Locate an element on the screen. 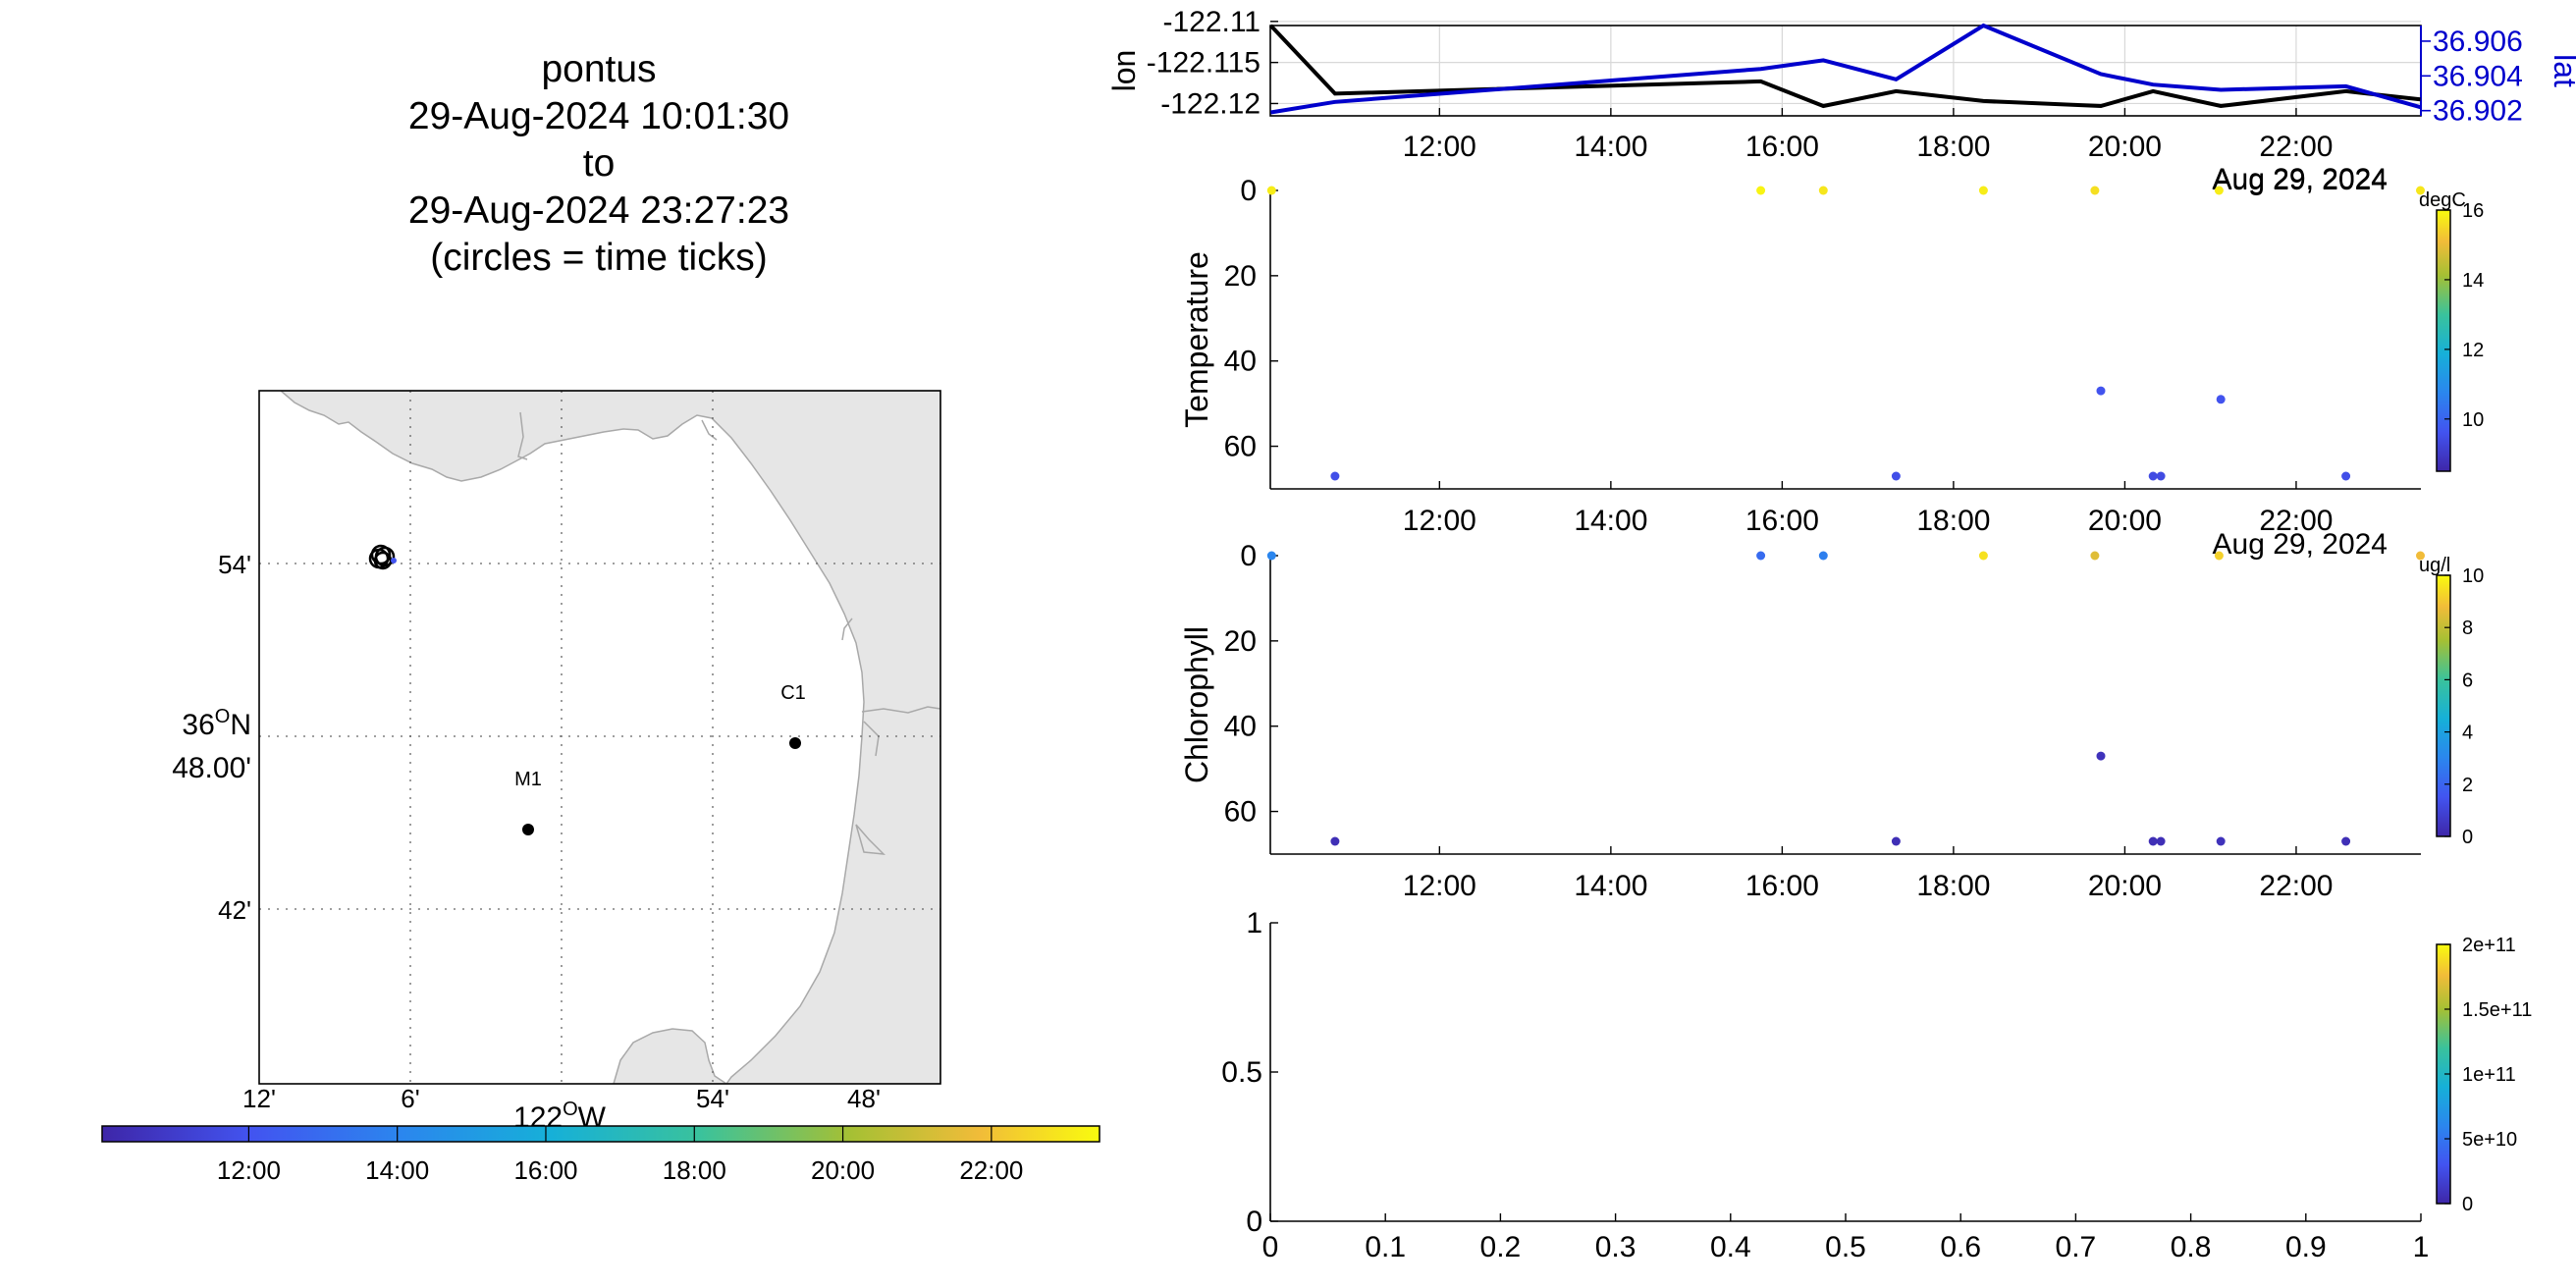  panel1-x-tick-1: 14:00 is located at coordinates (1610, 521).